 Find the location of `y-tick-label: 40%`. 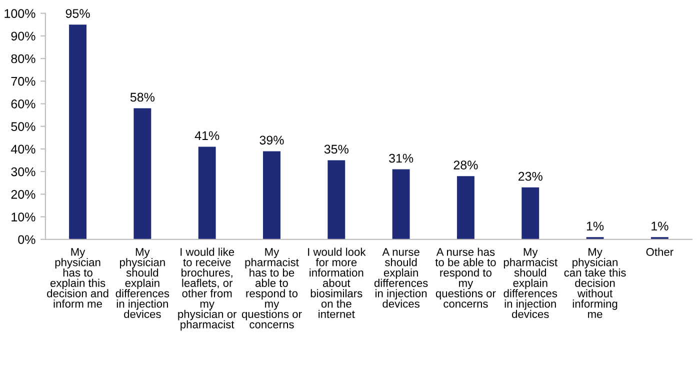

y-tick-label: 40% is located at coordinates (23, 149).